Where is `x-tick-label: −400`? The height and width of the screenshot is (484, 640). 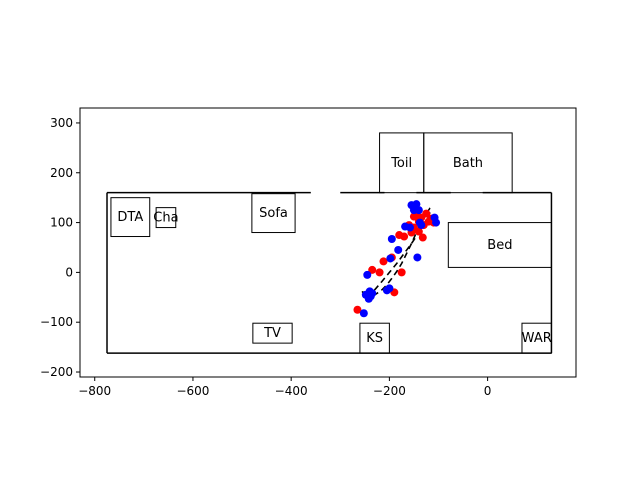 x-tick-label: −400 is located at coordinates (291, 391).